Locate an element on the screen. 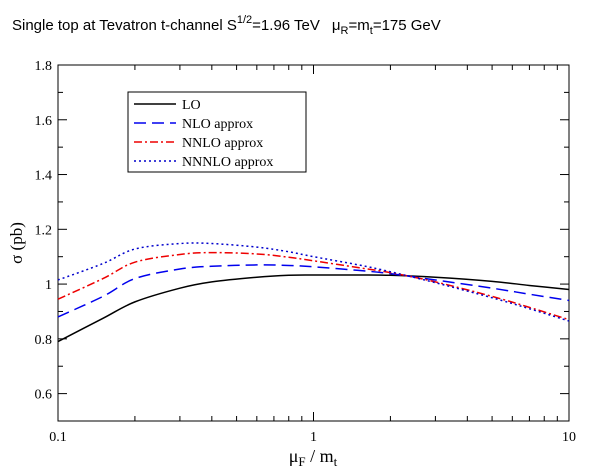  y-tick-label: 1.8 is located at coordinates (44, 66).